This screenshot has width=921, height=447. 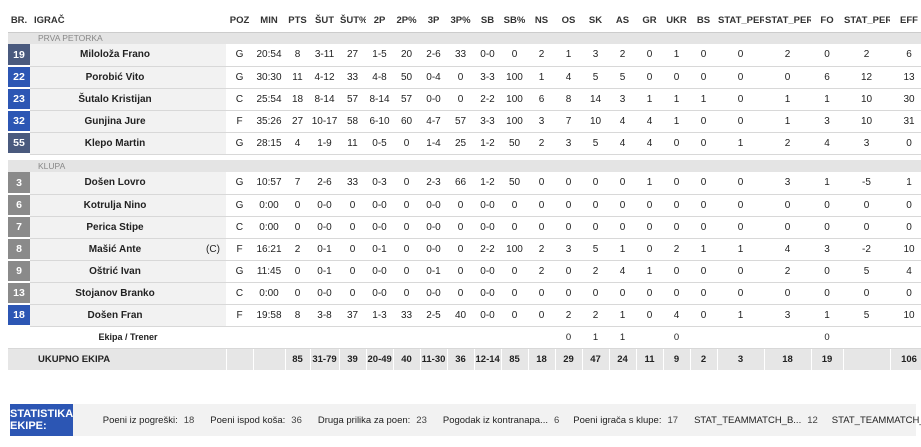 I want to click on column-header: GR, so click(x=649, y=21).